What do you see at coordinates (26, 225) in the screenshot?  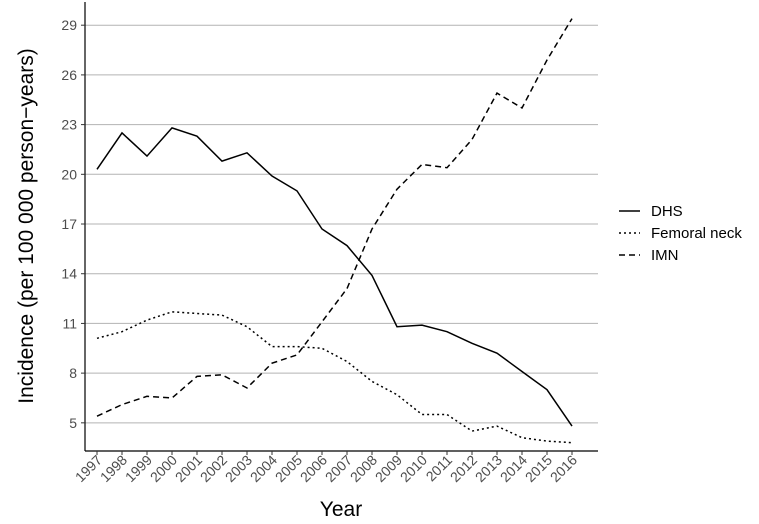 I see `y-axis-title: Incidence (per 100 000 person−years)` at bounding box center [26, 225].